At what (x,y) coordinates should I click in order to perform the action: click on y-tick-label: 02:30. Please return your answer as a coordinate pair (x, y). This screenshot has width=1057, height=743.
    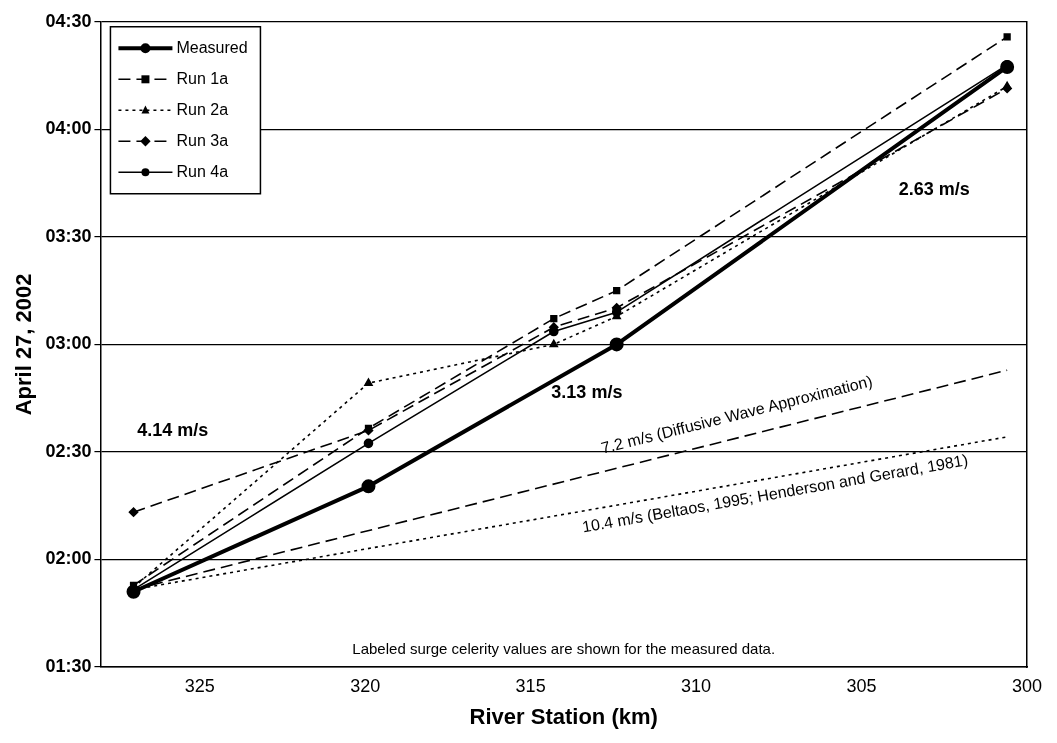
    Looking at the image, I should click on (68, 450).